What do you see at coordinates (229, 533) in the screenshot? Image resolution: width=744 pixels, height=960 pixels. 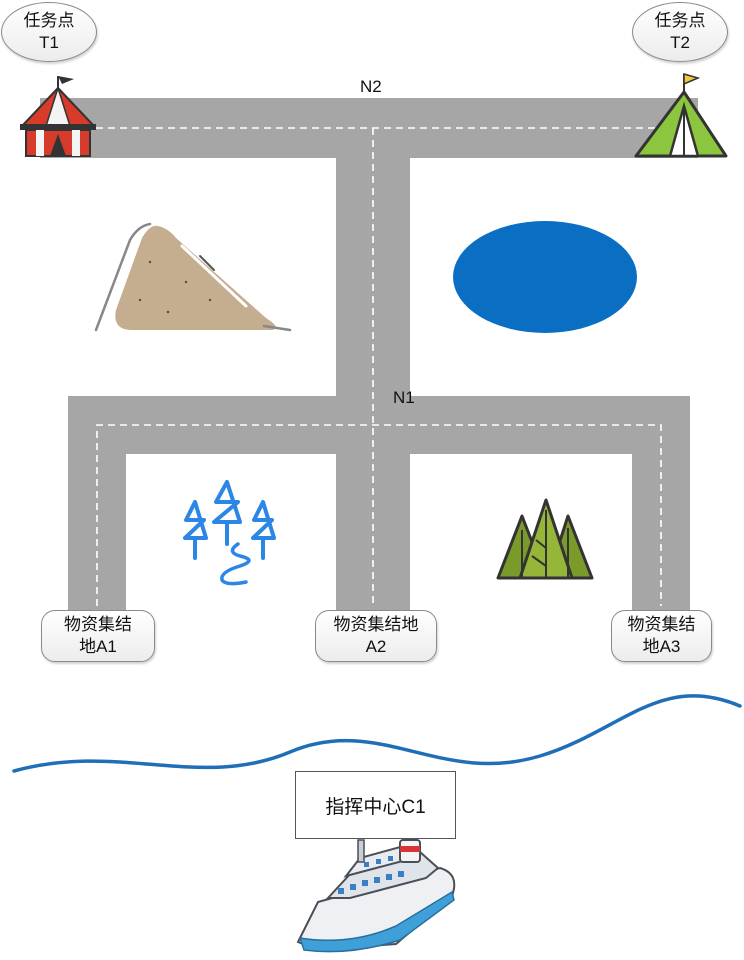 I see `pine-forest-icon` at bounding box center [229, 533].